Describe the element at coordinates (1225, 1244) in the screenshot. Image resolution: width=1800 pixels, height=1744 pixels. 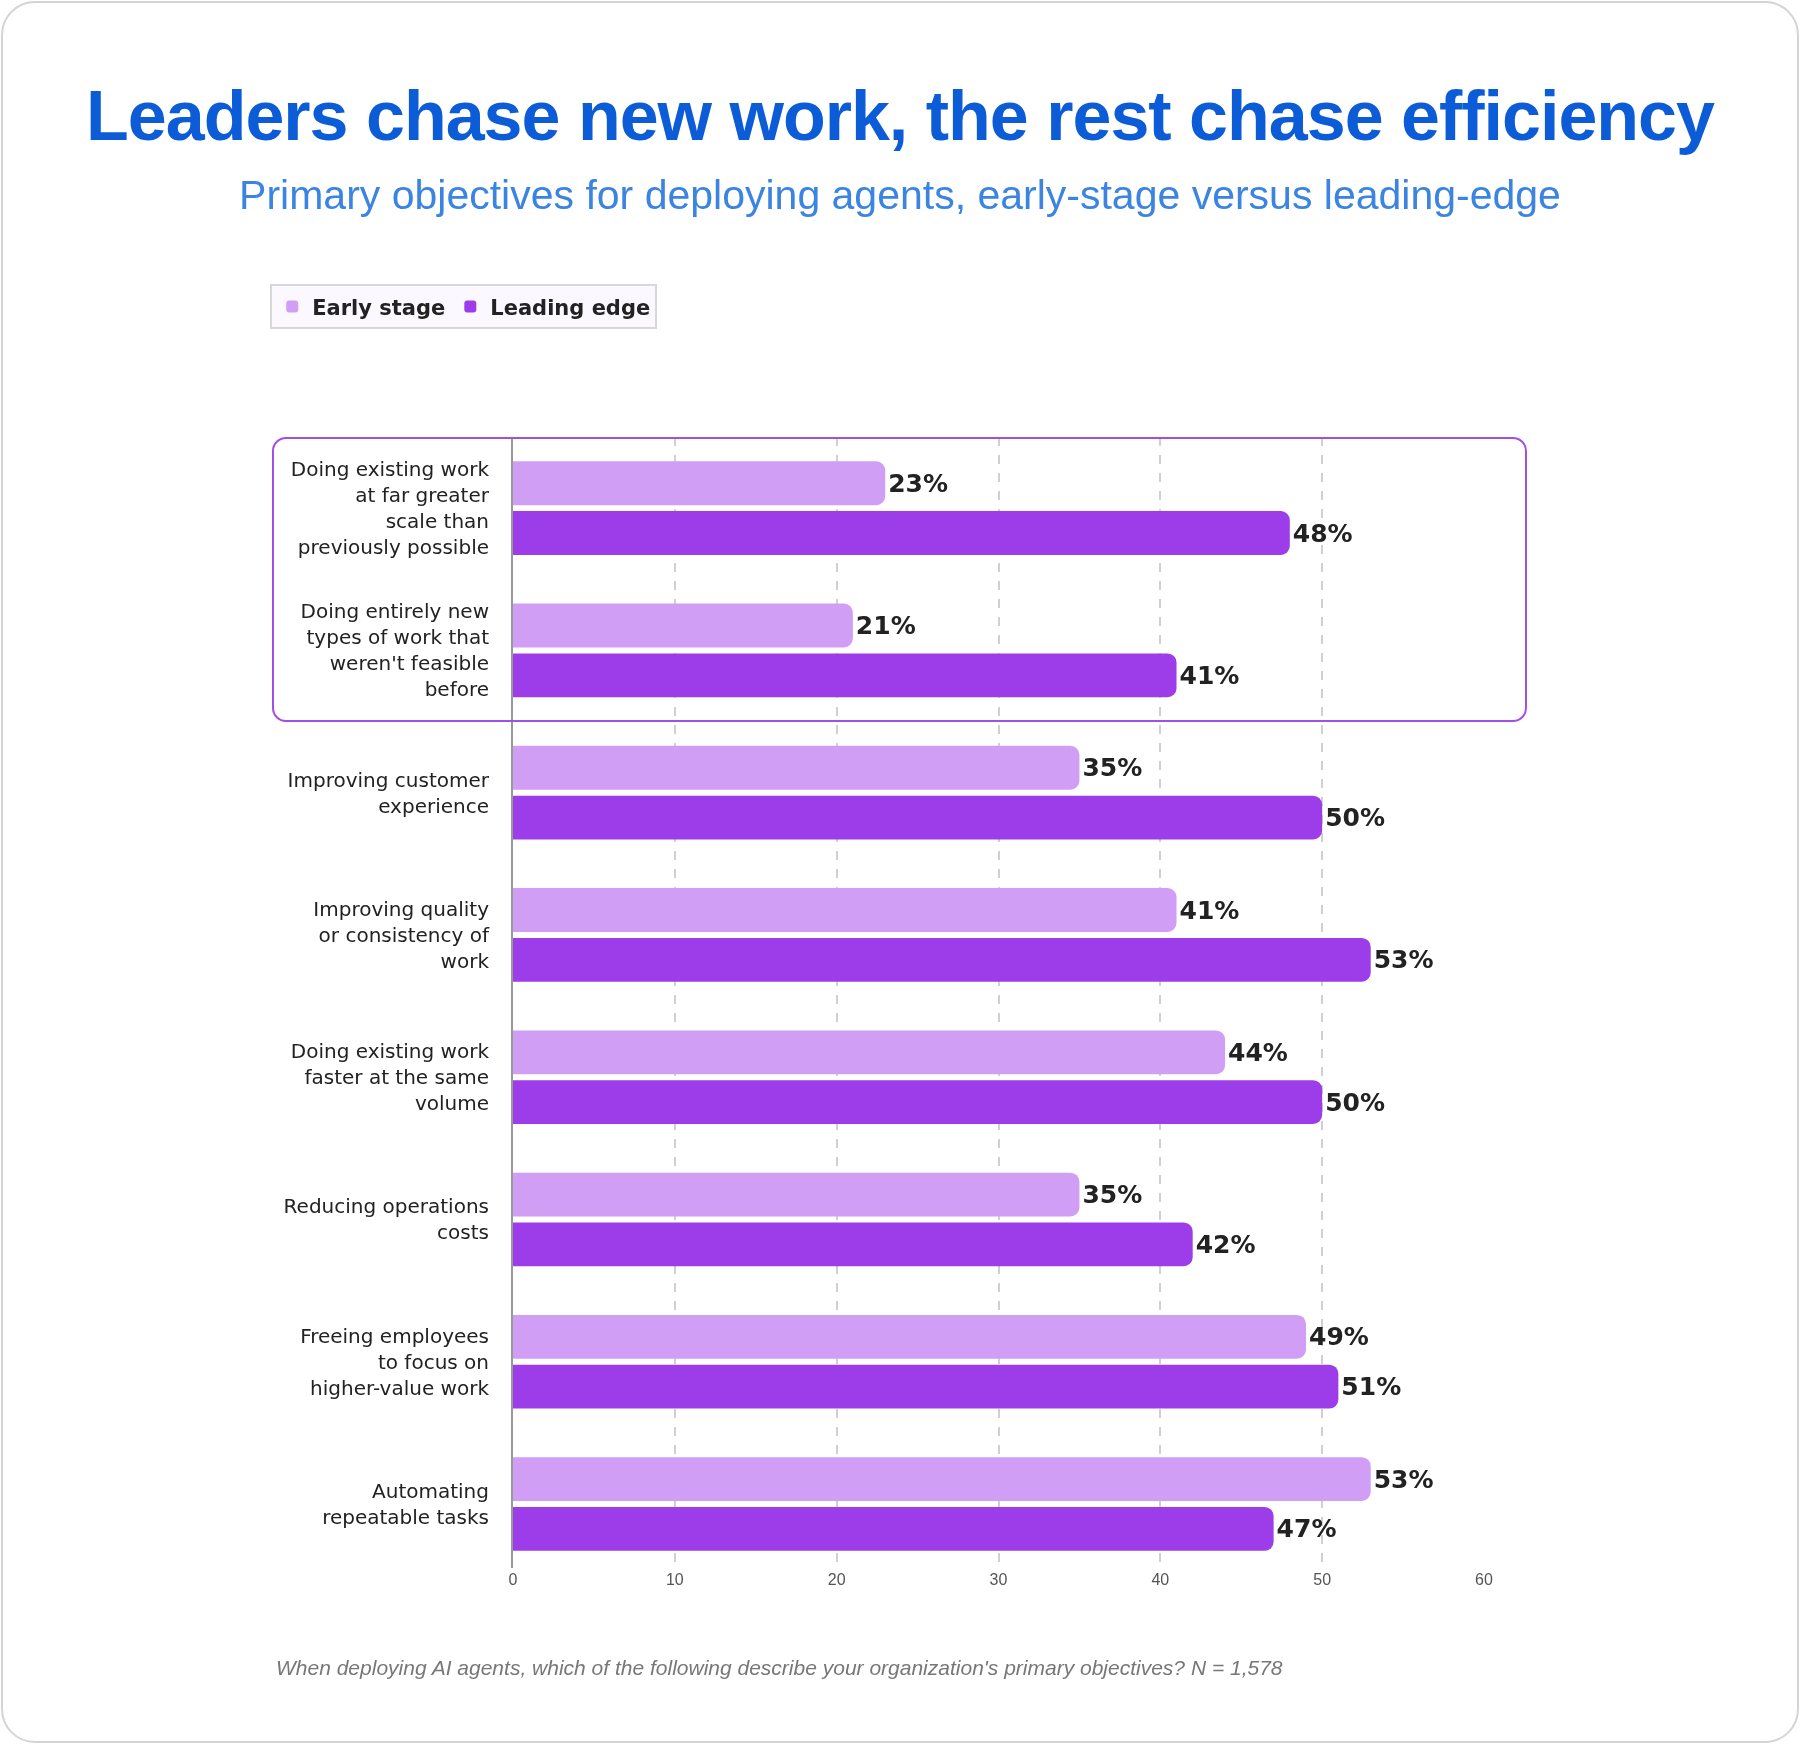
I see `data-label: 42%` at that location.